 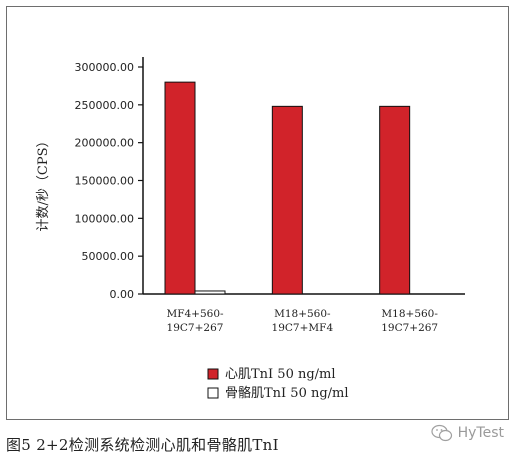 What do you see at coordinates (480, 433) in the screenshot?
I see `watermark-text: HyTest` at bounding box center [480, 433].